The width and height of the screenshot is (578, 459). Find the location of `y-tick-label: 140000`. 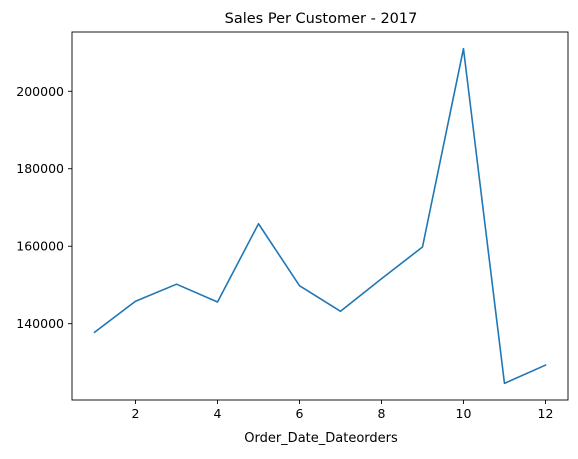

y-tick-label: 140000 is located at coordinates (40, 323).